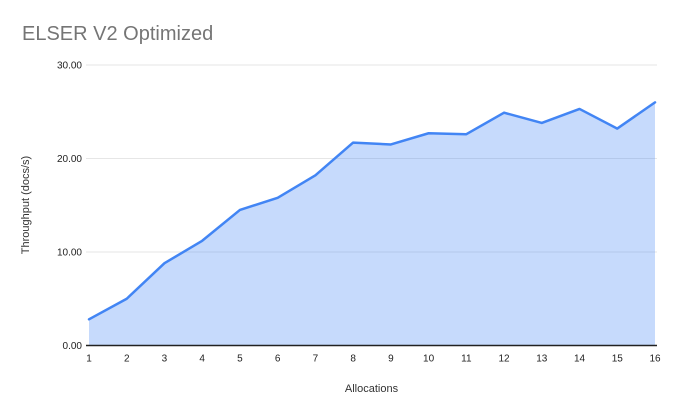  I want to click on y-tick-label: 0.00, so click(73, 346).